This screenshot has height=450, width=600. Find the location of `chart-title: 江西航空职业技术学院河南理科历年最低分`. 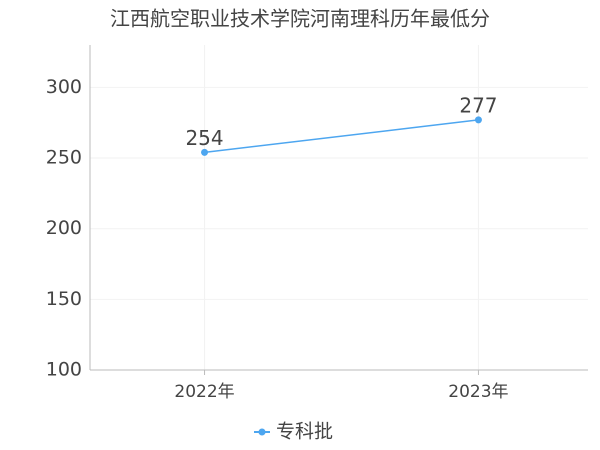

chart-title: 江西航空职业技术学院河南理科历年最低分 is located at coordinates (300, 19).